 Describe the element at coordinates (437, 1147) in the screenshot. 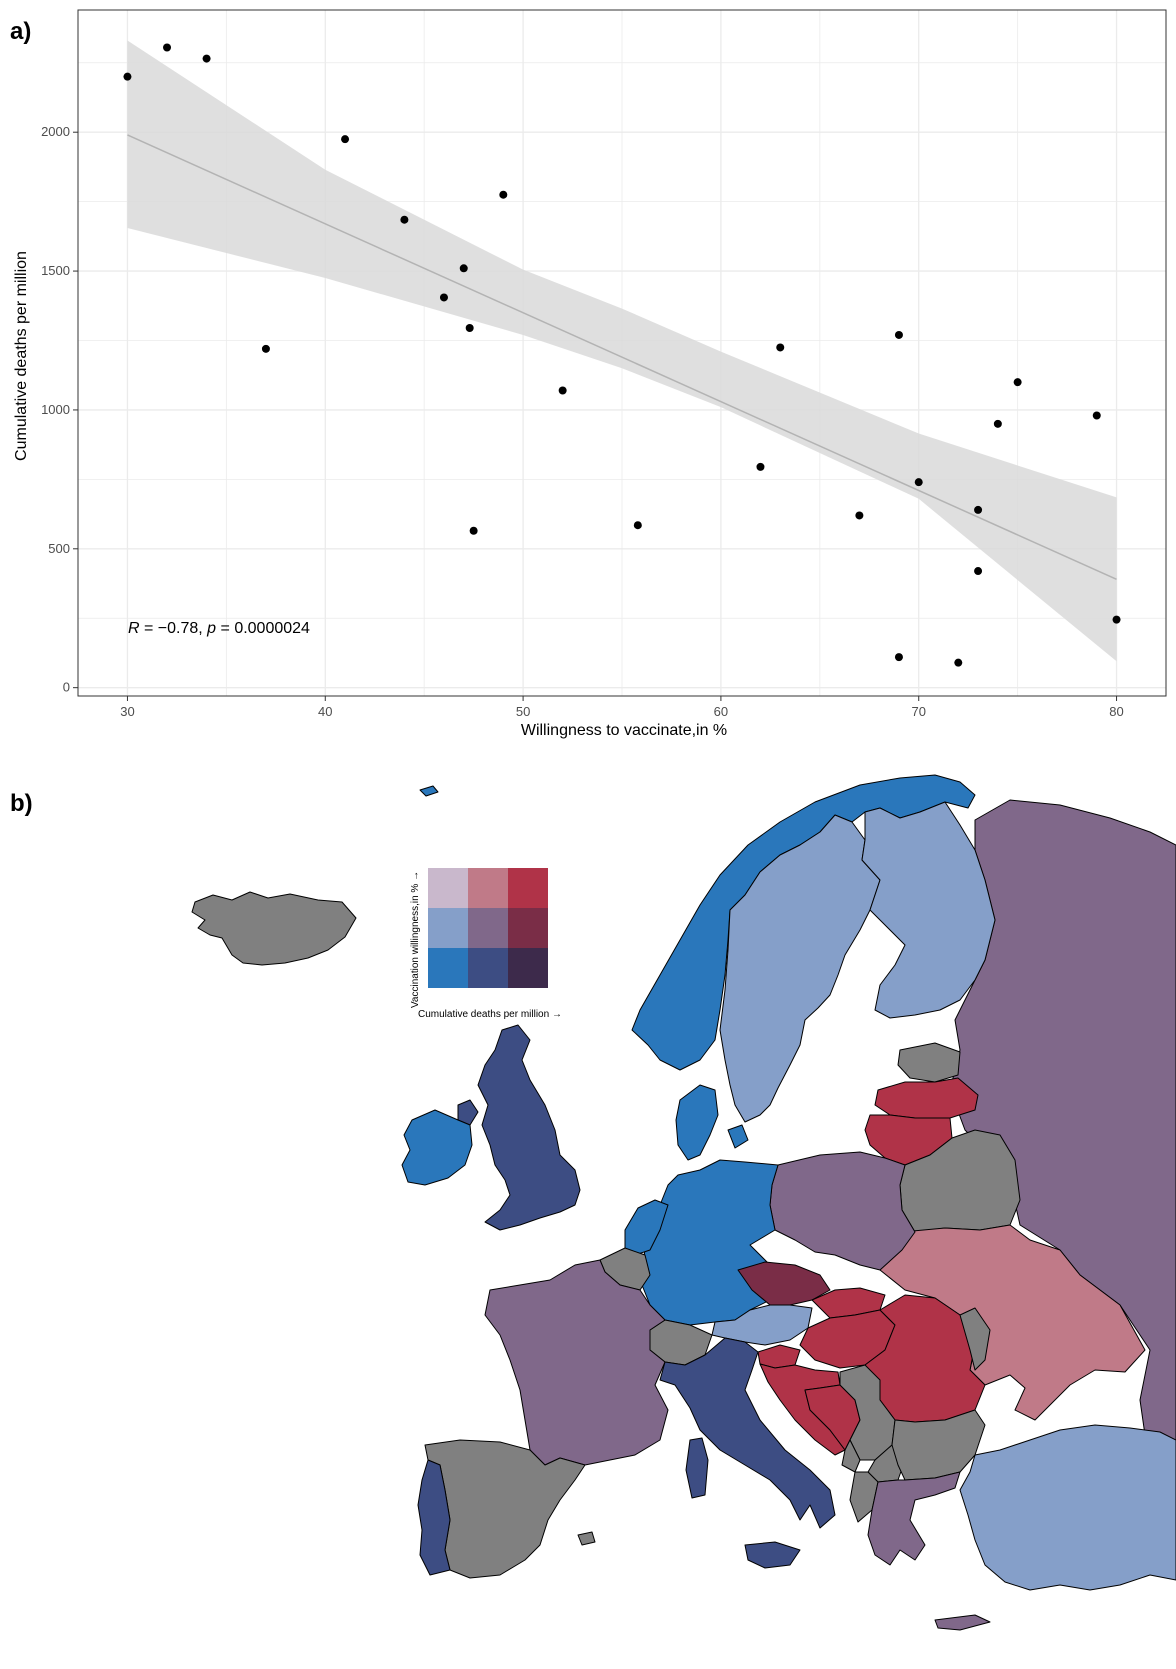

I see `ireland` at that location.